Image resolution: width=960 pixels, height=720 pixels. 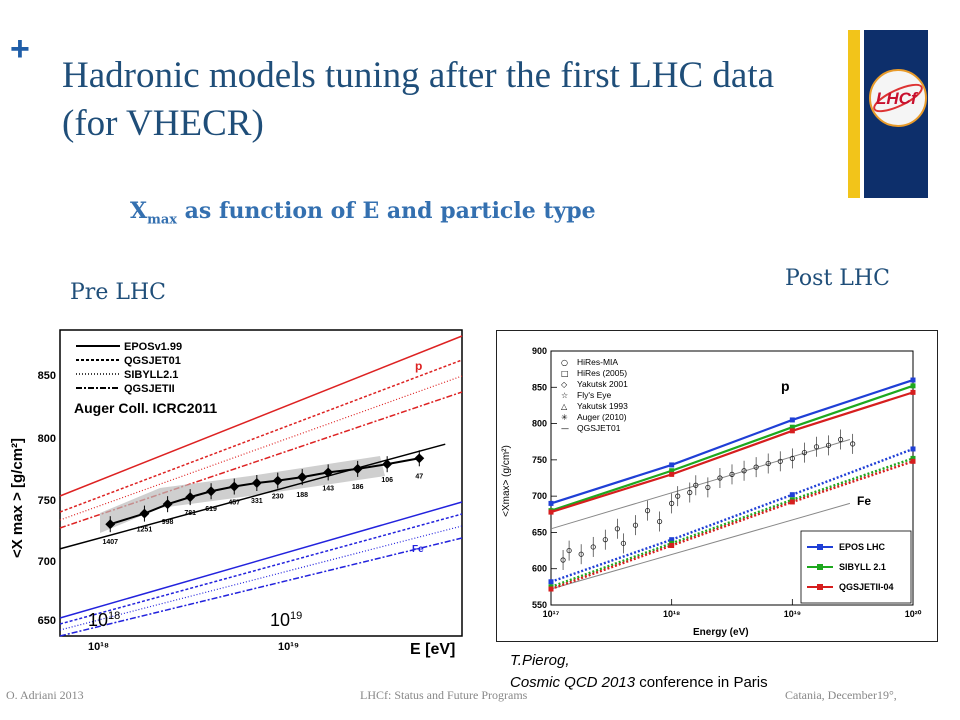 What do you see at coordinates (602, 384) in the screenshot?
I see `right-legend-label: Yakutsk 2001` at bounding box center [602, 384].